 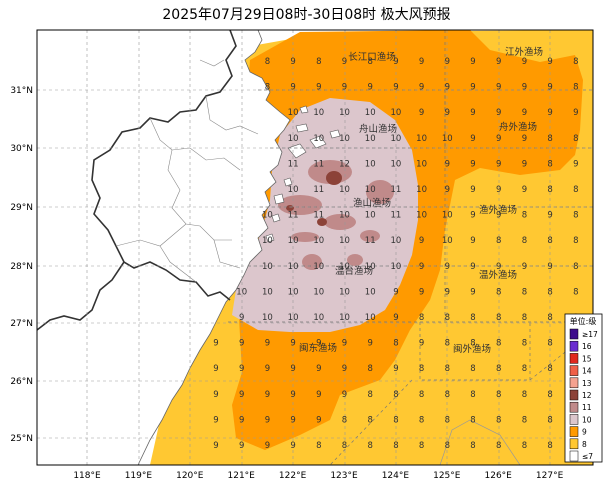 I want to click on lon-label: 127°E, so click(x=550, y=476).